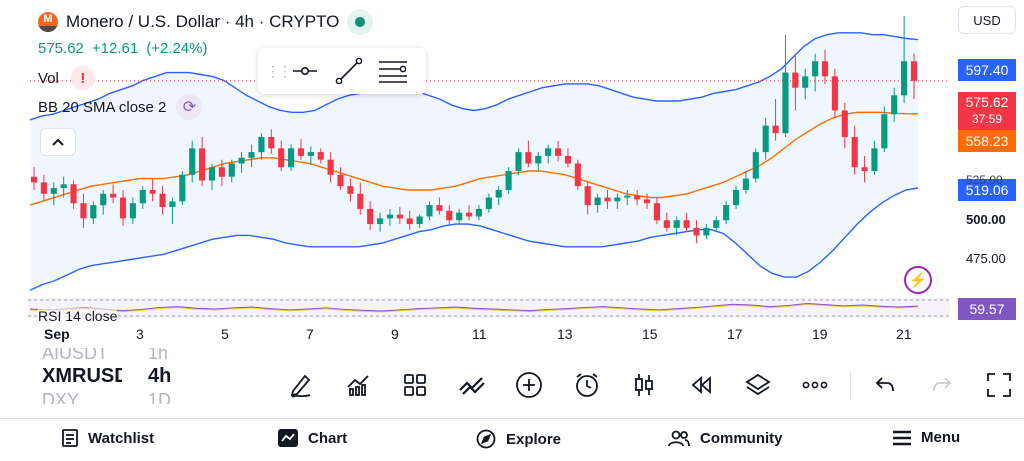 Image resolution: width=1024 pixels, height=461 pixels. Describe the element at coordinates (902, 437) in the screenshot. I see `hamburger-icon` at that location.